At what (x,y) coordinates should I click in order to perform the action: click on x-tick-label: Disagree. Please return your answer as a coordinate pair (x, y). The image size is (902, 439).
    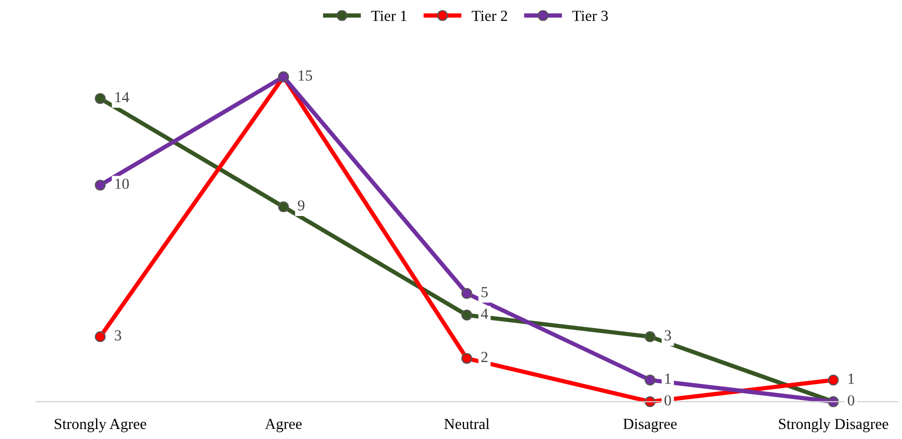
    Looking at the image, I should click on (650, 425).